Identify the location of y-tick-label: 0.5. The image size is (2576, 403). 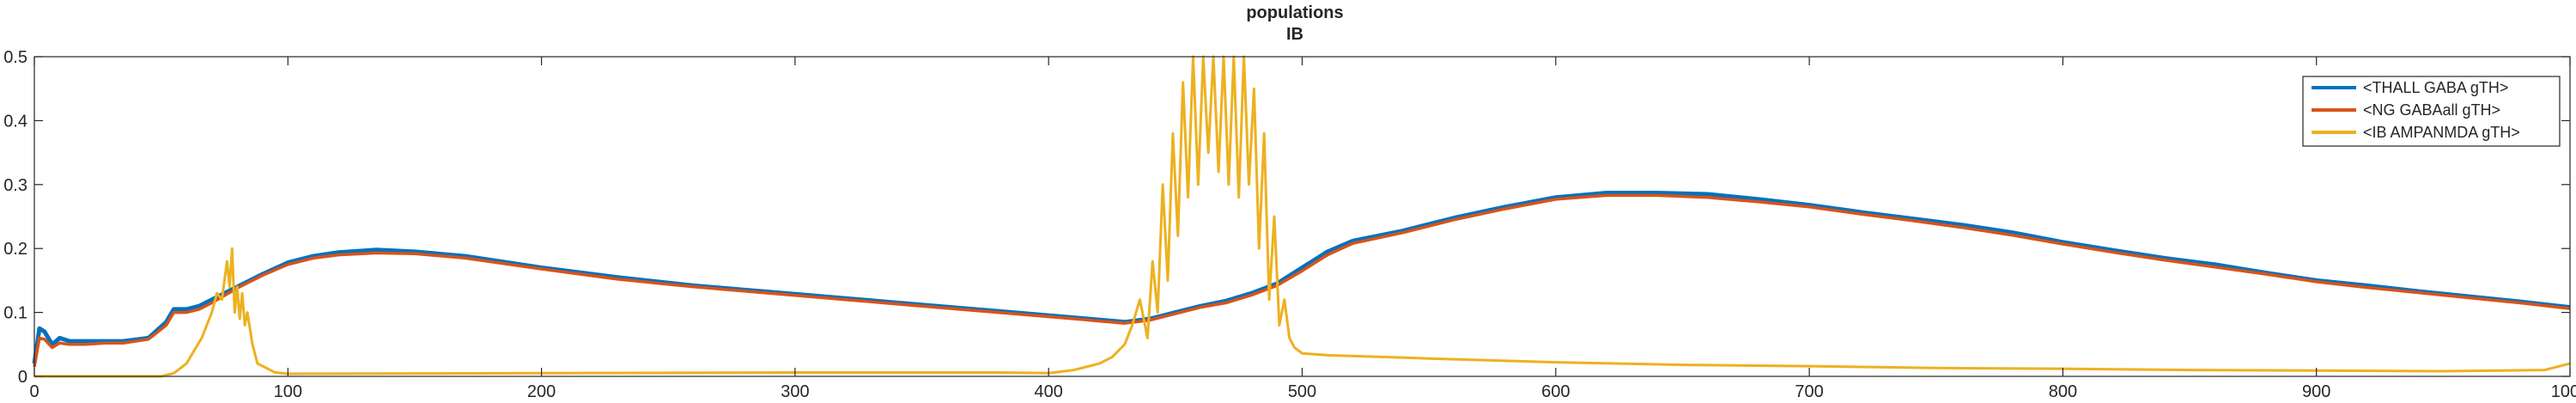
(15, 57).